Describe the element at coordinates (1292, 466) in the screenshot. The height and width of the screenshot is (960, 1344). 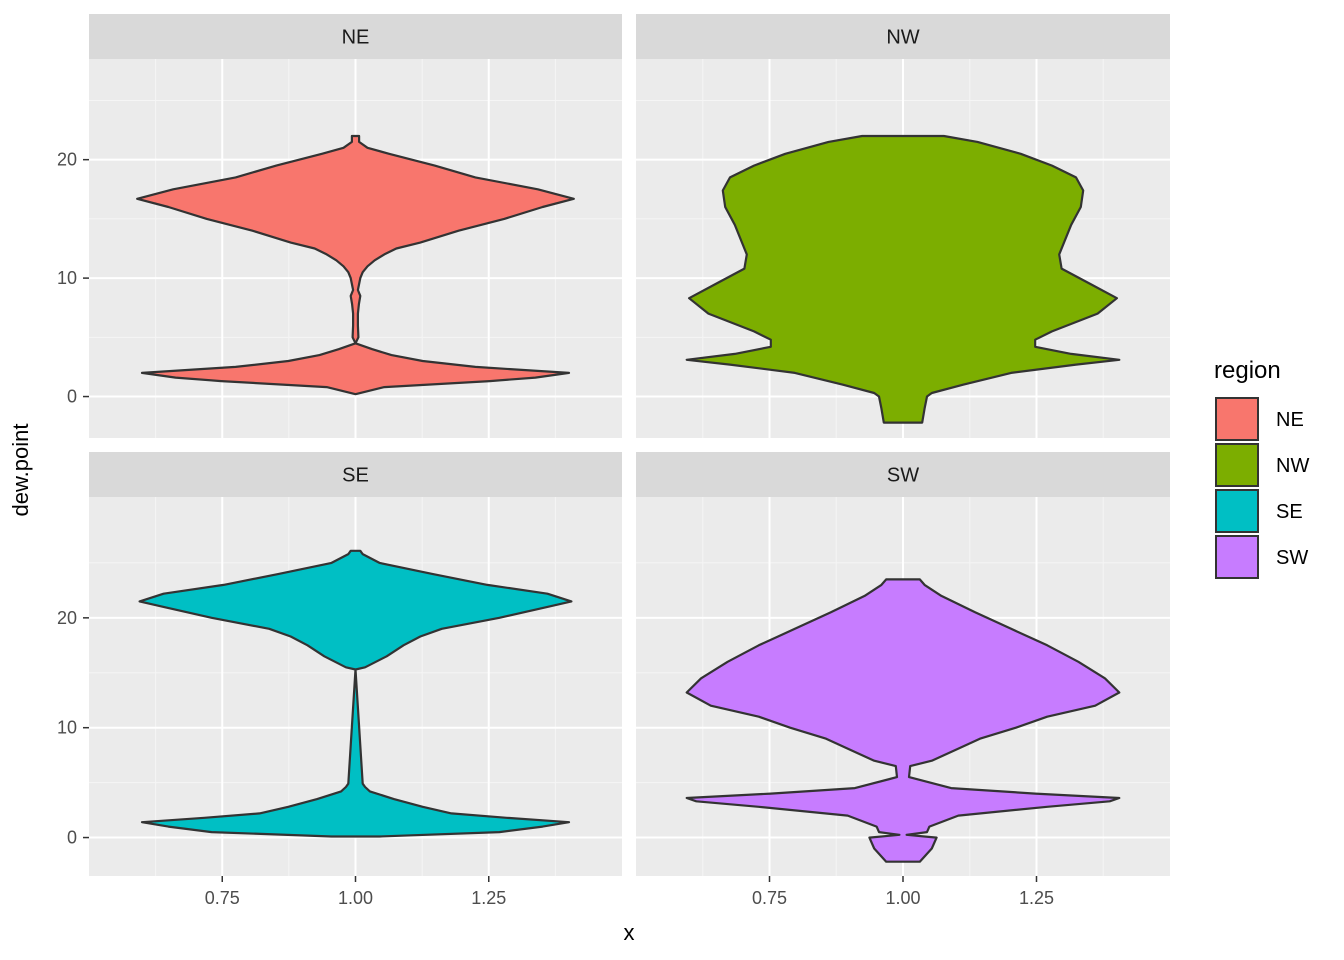
I see `legend-label-nw: NW` at that location.